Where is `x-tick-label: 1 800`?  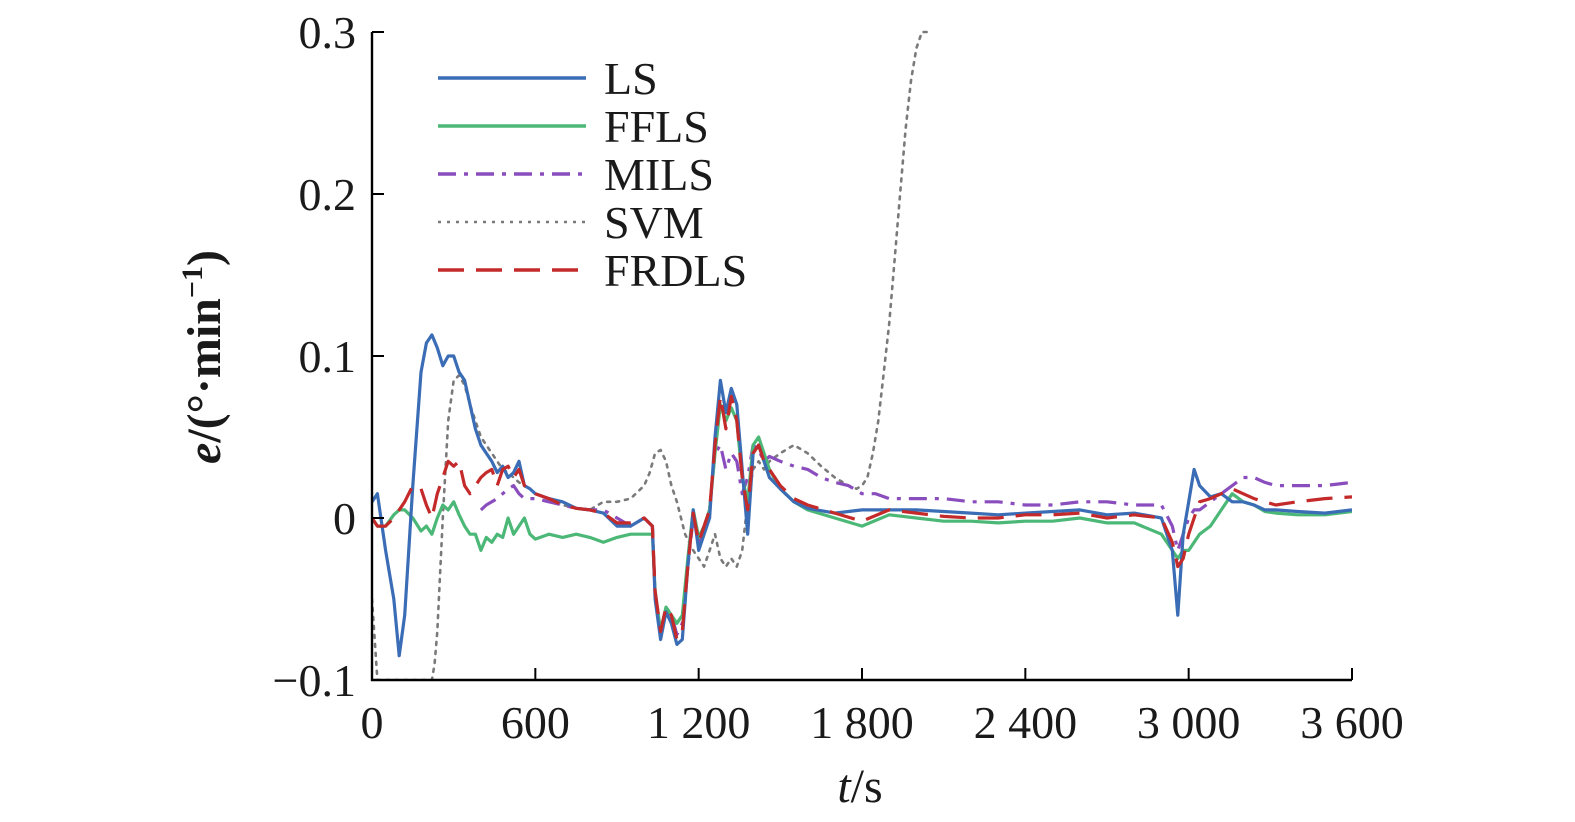
x-tick-label: 1 800 is located at coordinates (862, 722).